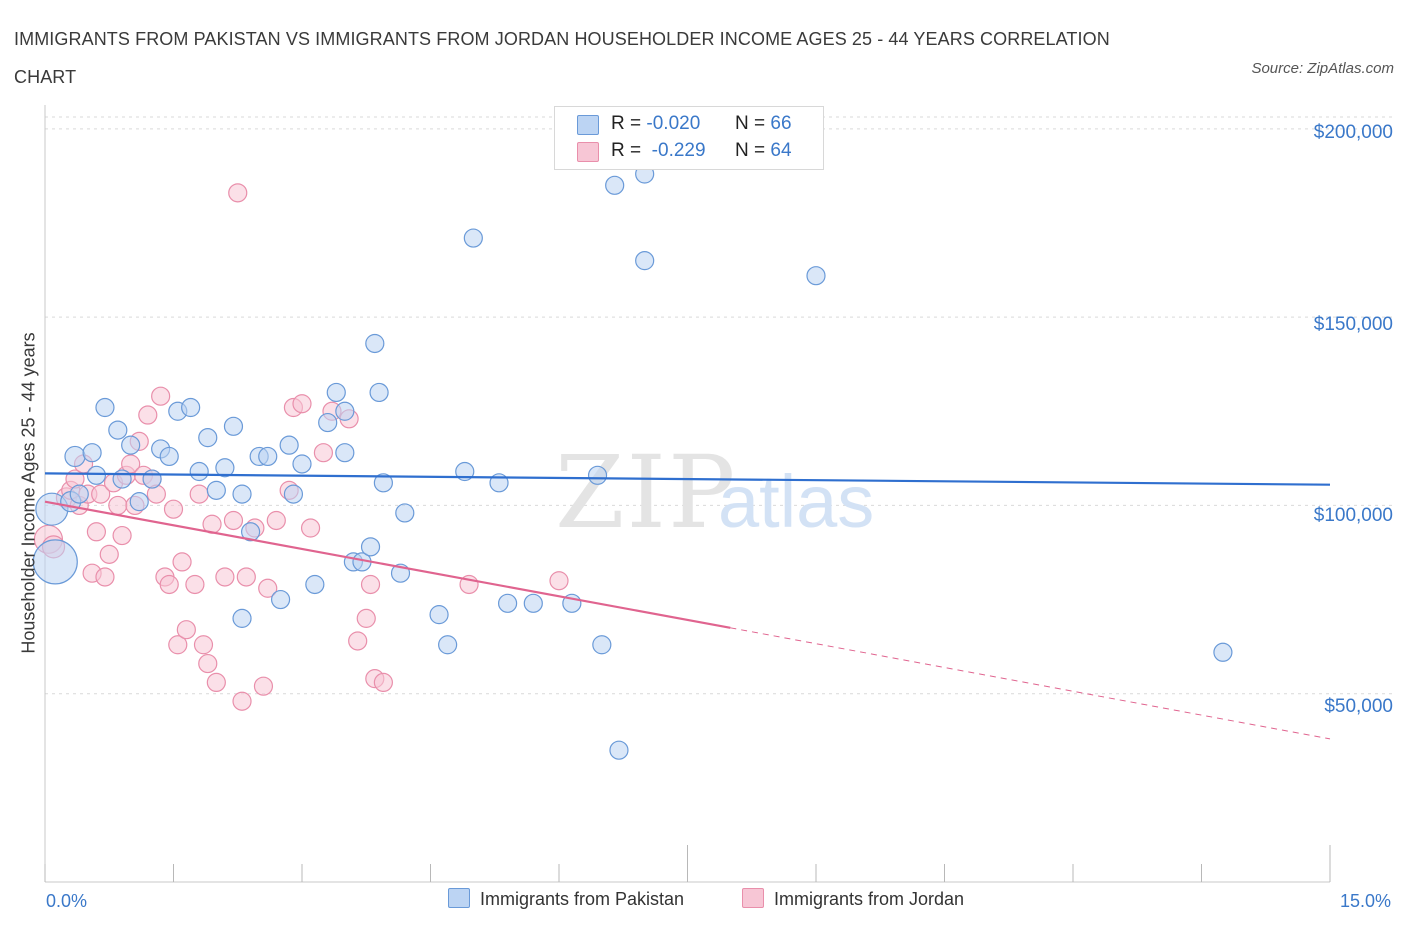 The image size is (1406, 930). What do you see at coordinates (689, 138) in the screenshot?
I see `correlation-legend: R = -0.020 N = 66 R = -0.229 N = 64` at bounding box center [689, 138].